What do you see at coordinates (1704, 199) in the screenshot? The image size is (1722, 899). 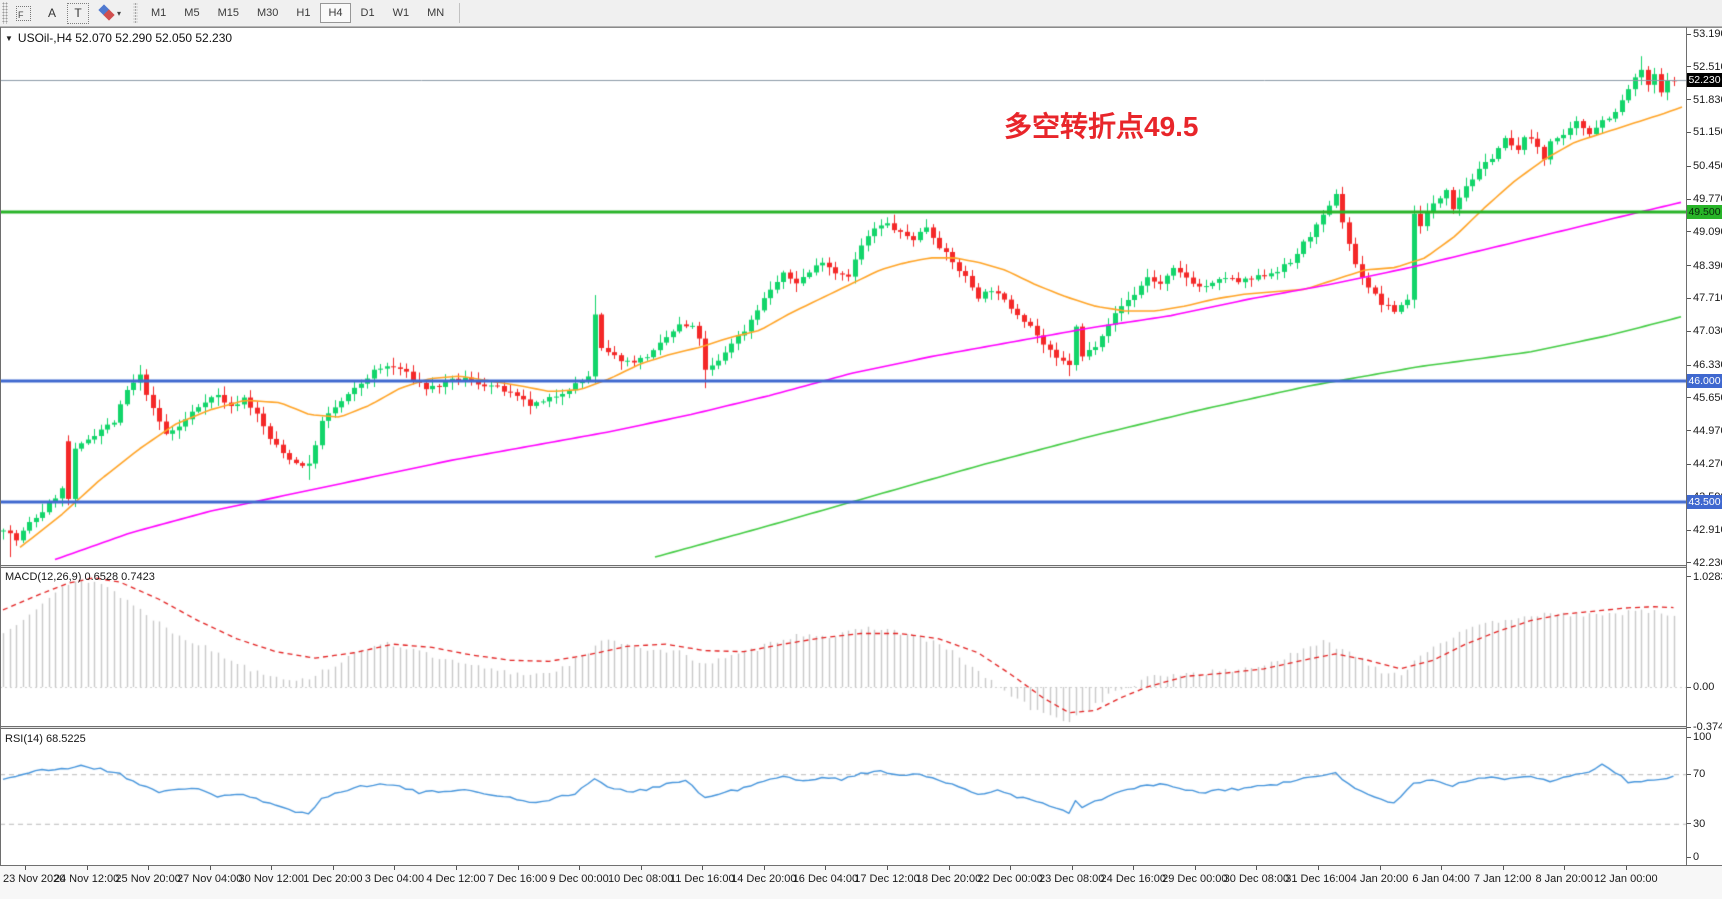 I see `price-tick-label: 49.770` at bounding box center [1704, 199].